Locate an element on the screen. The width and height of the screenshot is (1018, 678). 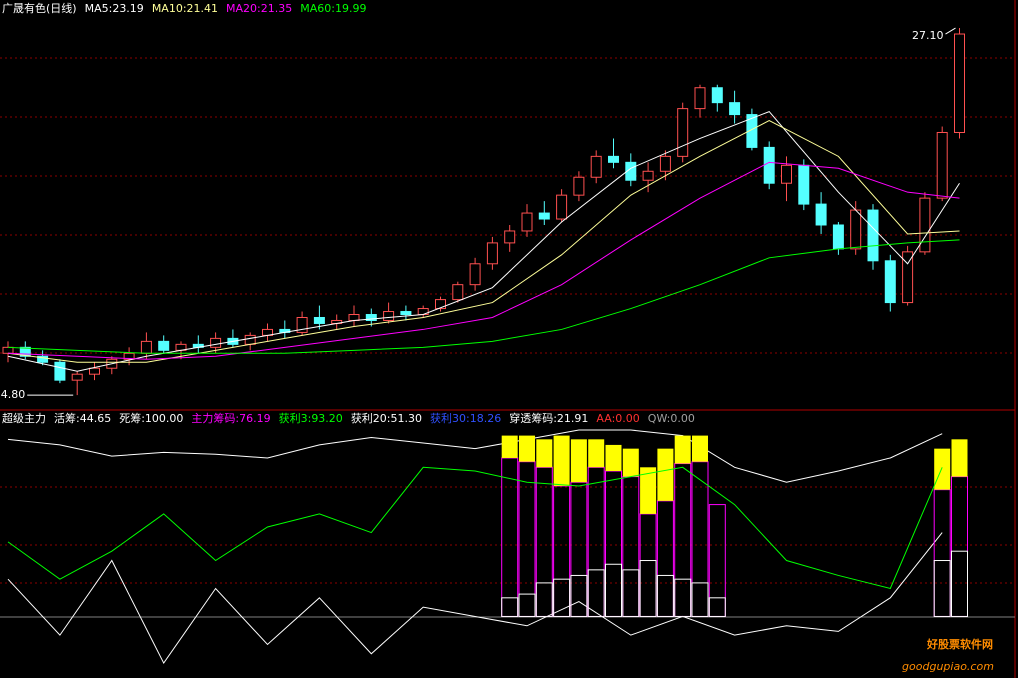
legend-entry: MA10:21.41 is located at coordinates (185, 8).